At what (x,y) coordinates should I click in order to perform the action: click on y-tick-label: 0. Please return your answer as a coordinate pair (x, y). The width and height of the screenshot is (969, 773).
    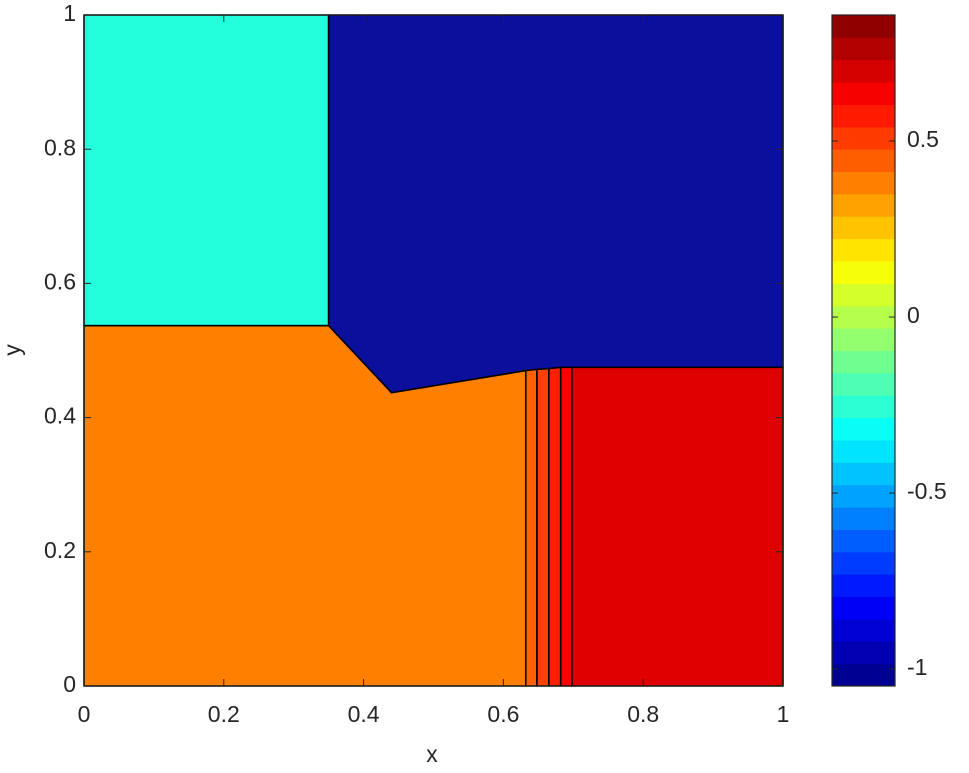
    Looking at the image, I should click on (69, 684).